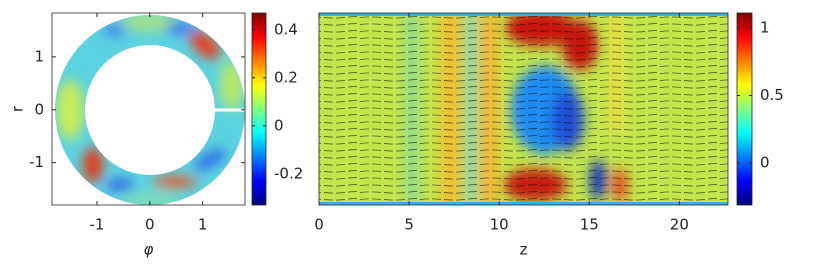 The height and width of the screenshot is (273, 817). What do you see at coordinates (203, 225) in the screenshot?
I see `x-tick-label: 1` at bounding box center [203, 225].